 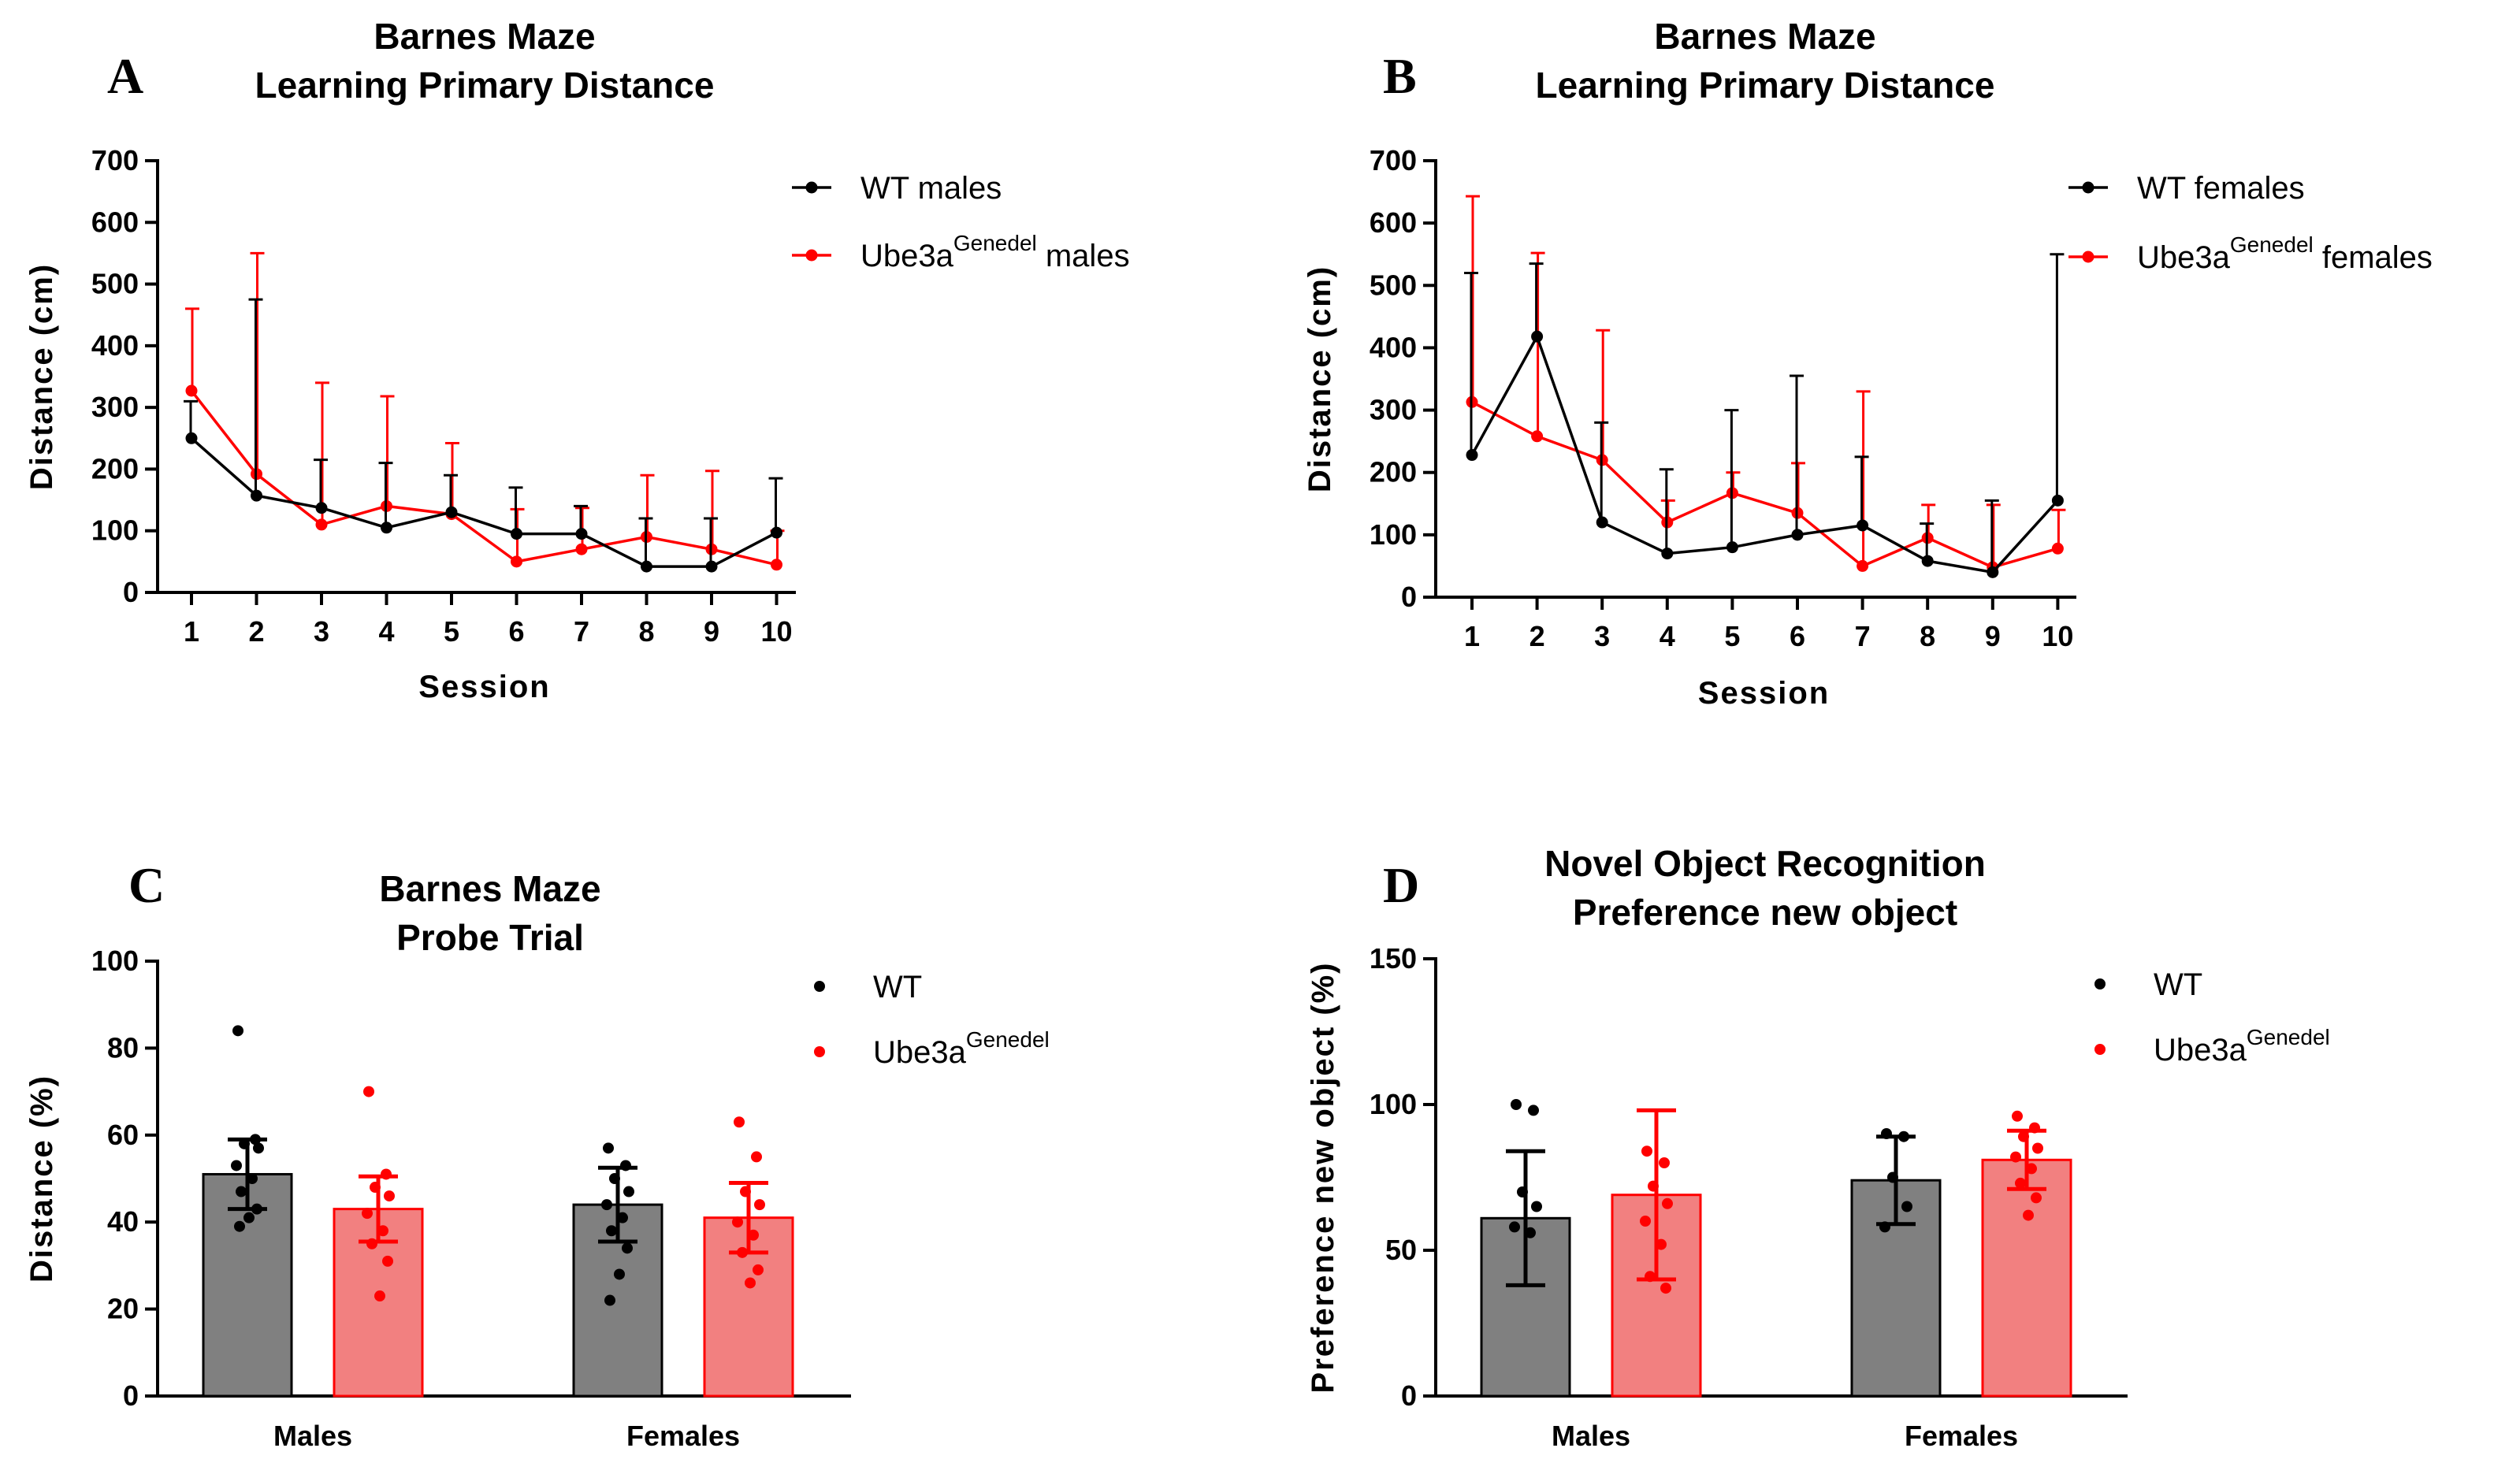 I want to click on bar, so click(x=2026, y=1278).